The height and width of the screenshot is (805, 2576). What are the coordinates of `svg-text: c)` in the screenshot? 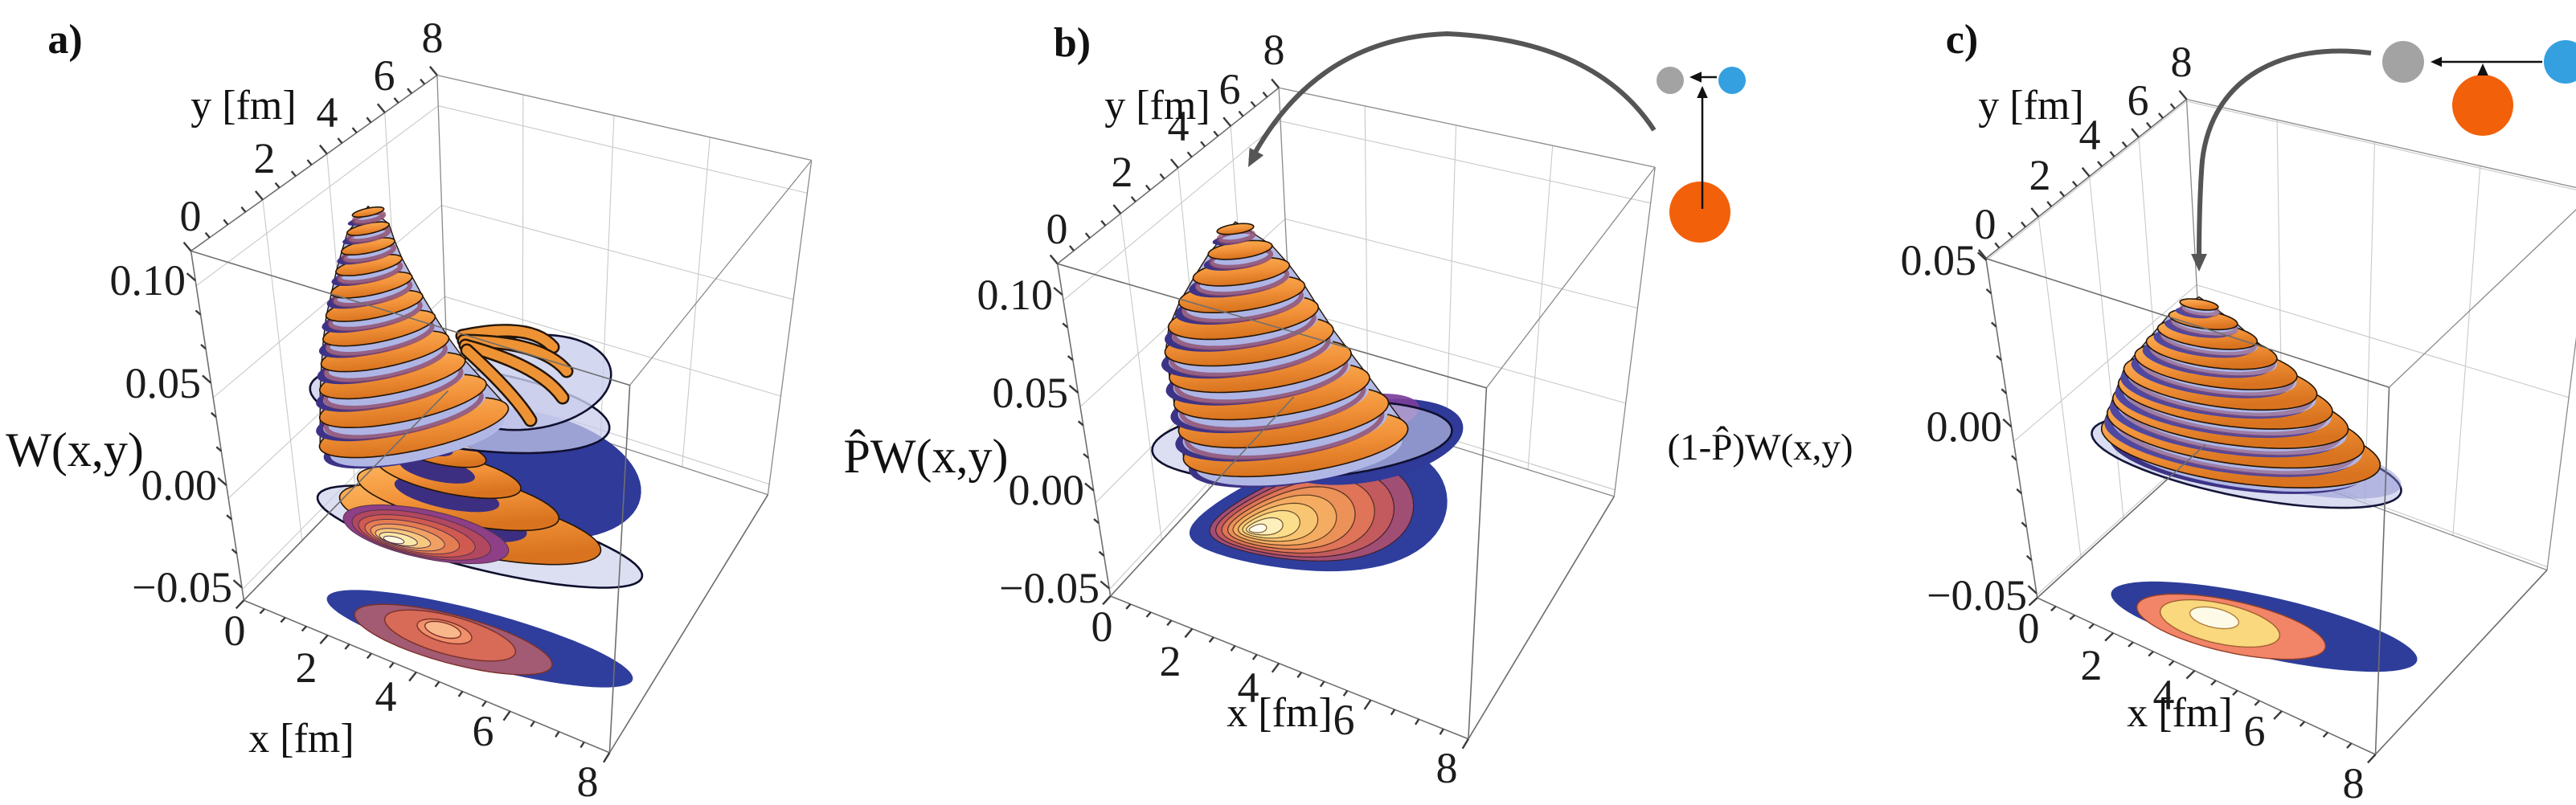 It's located at (1962, 40).